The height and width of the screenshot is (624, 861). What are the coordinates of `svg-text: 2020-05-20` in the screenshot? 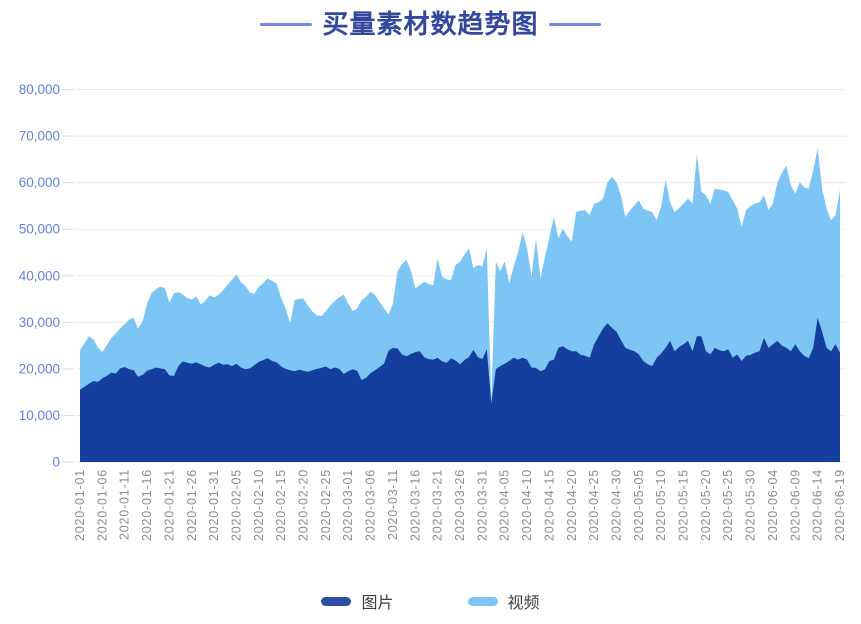 It's located at (706, 505).